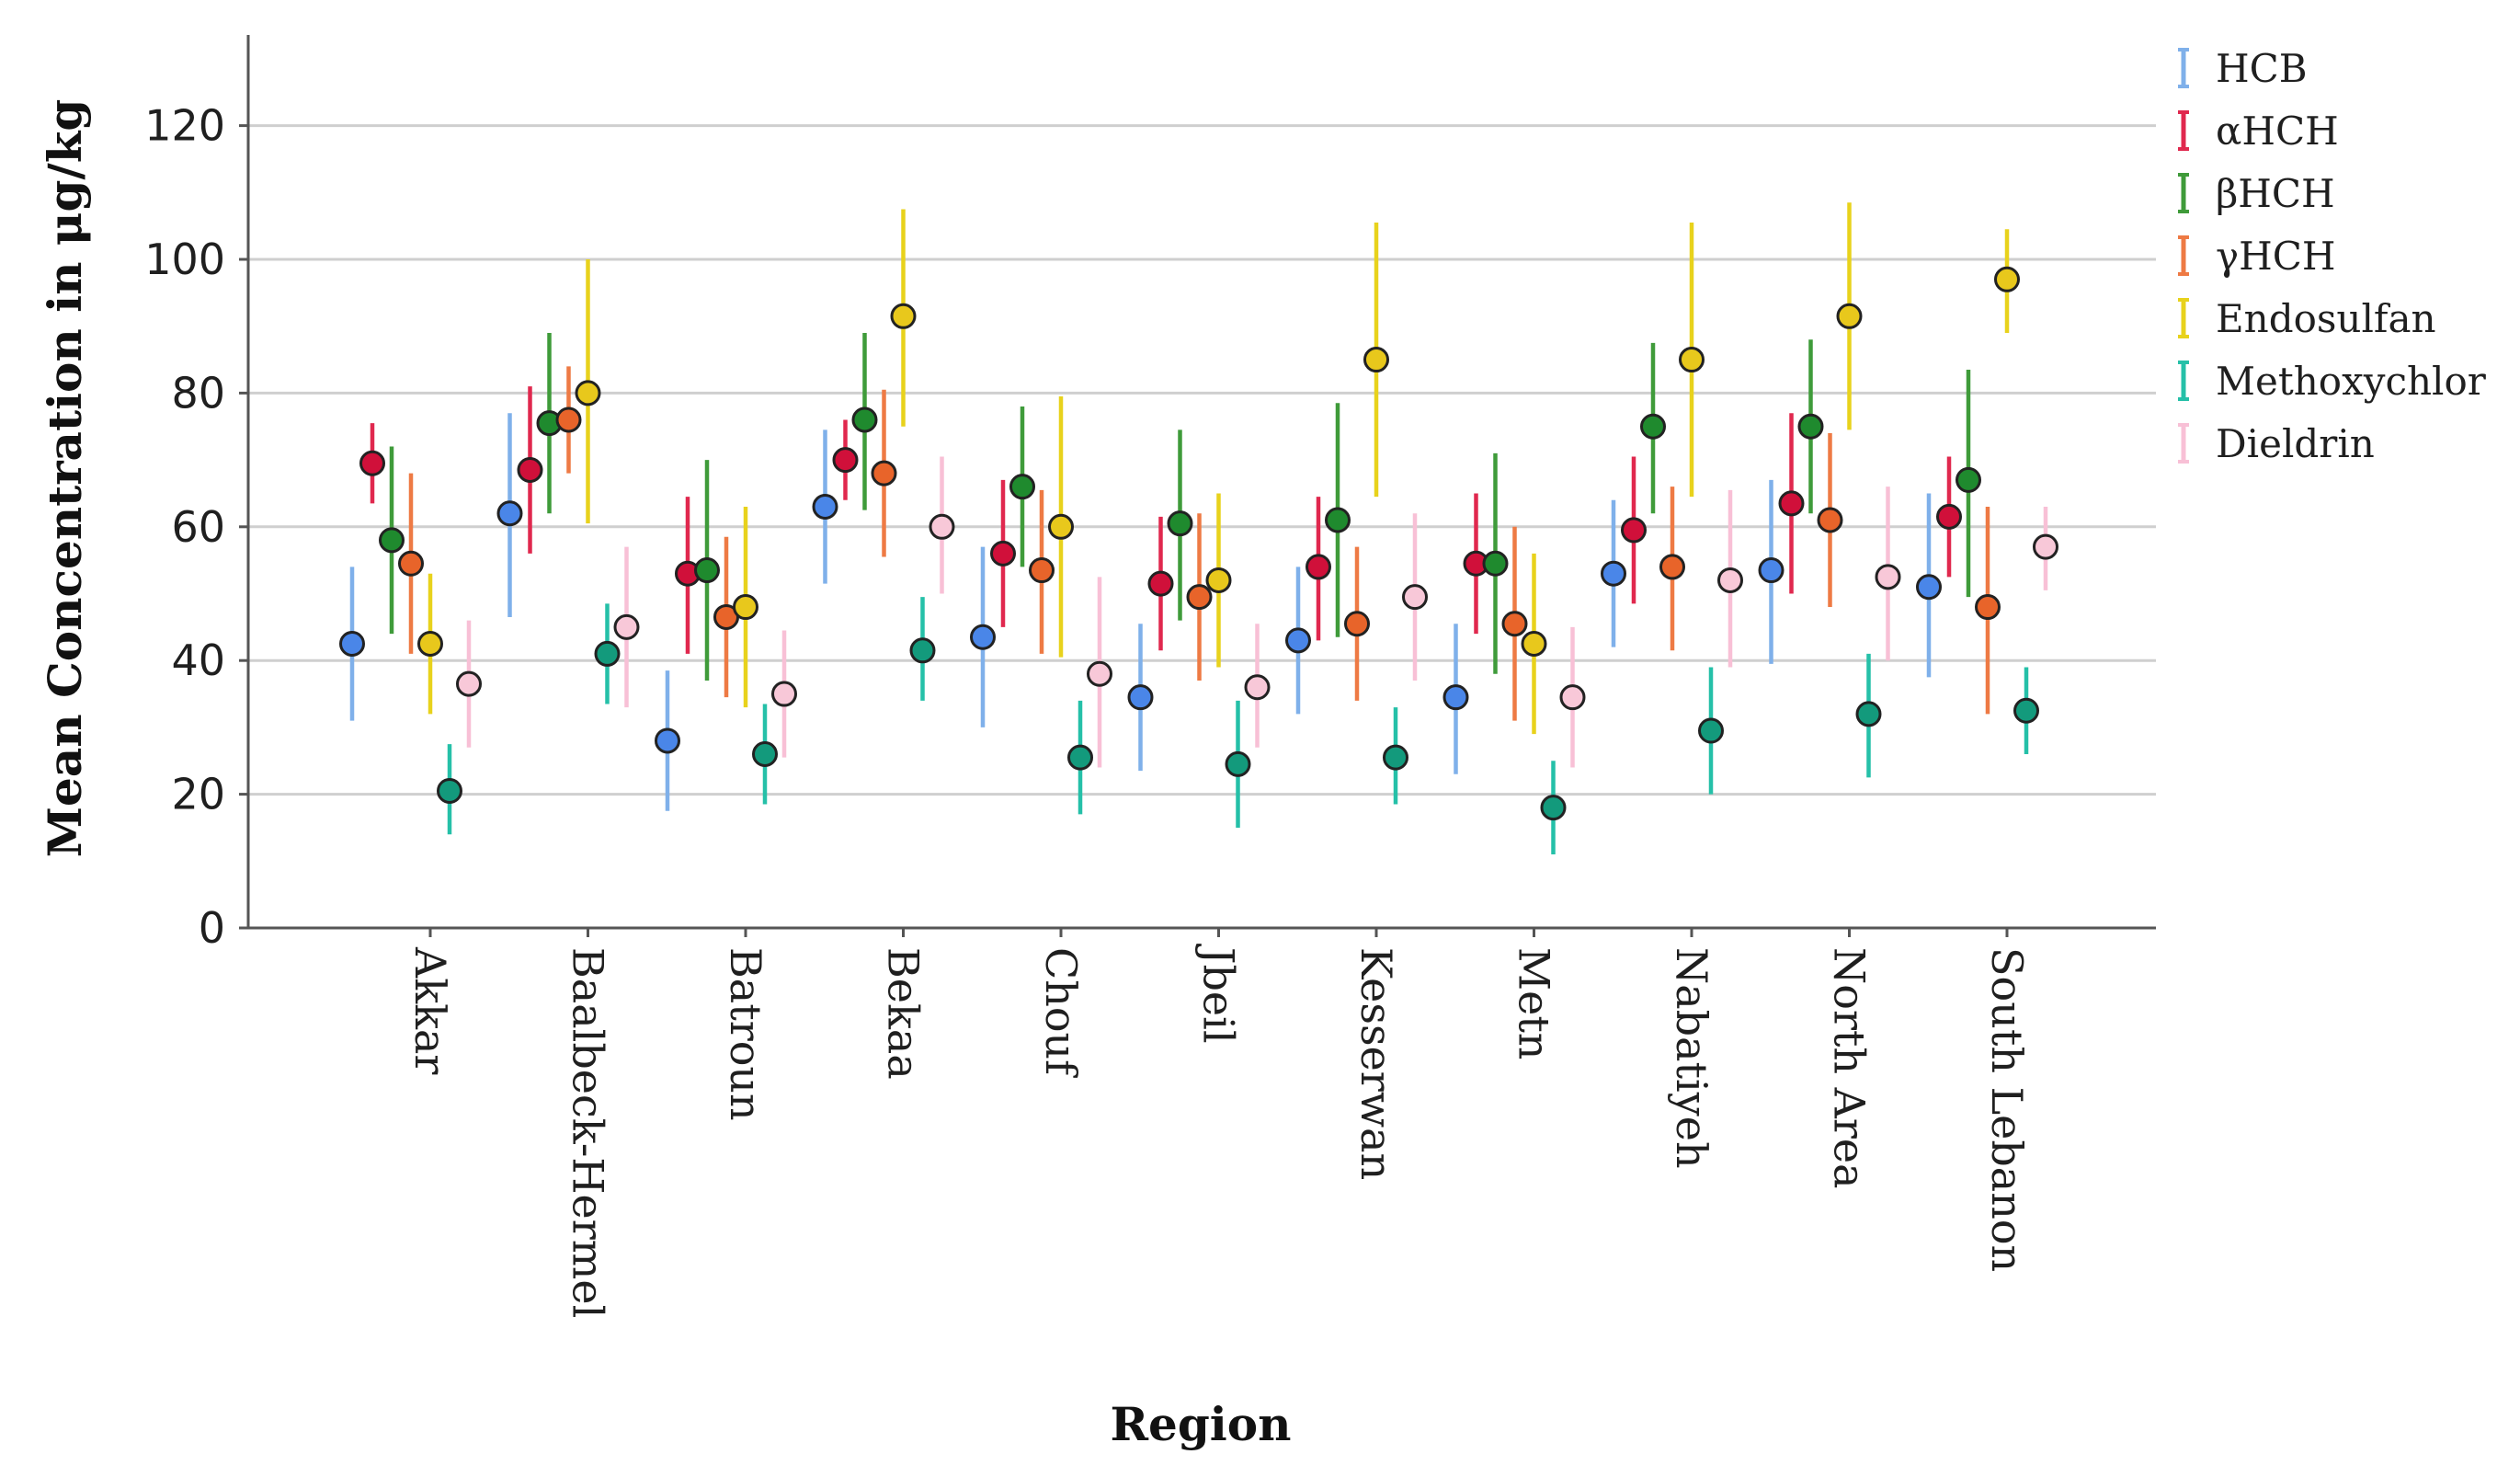 The image size is (2520, 1477). I want to click on x-tick-label: North Area, so click(1850, 1068).